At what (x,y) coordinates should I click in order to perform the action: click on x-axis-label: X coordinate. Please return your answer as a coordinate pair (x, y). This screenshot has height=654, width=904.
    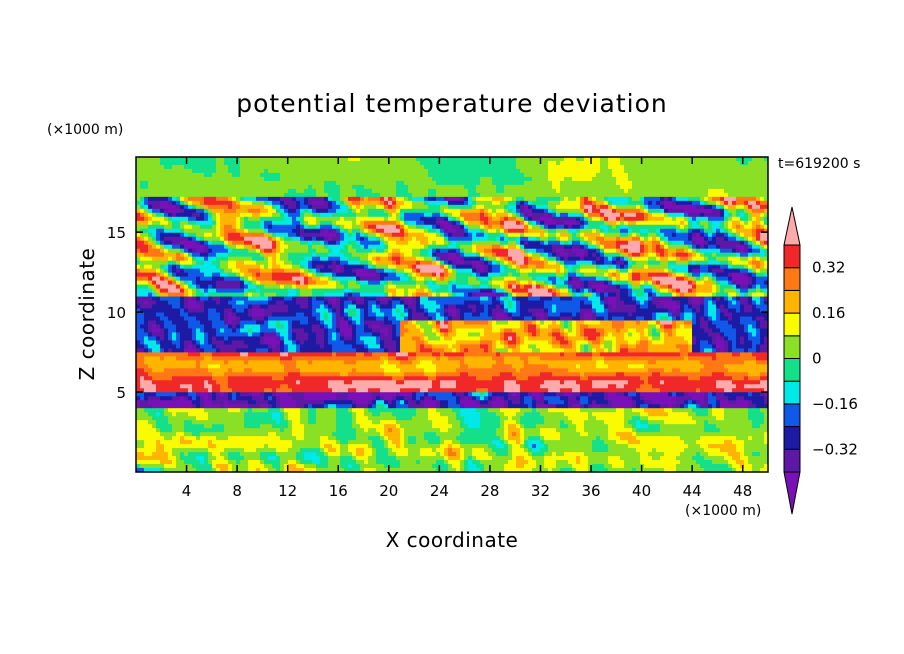
    Looking at the image, I should click on (452, 540).